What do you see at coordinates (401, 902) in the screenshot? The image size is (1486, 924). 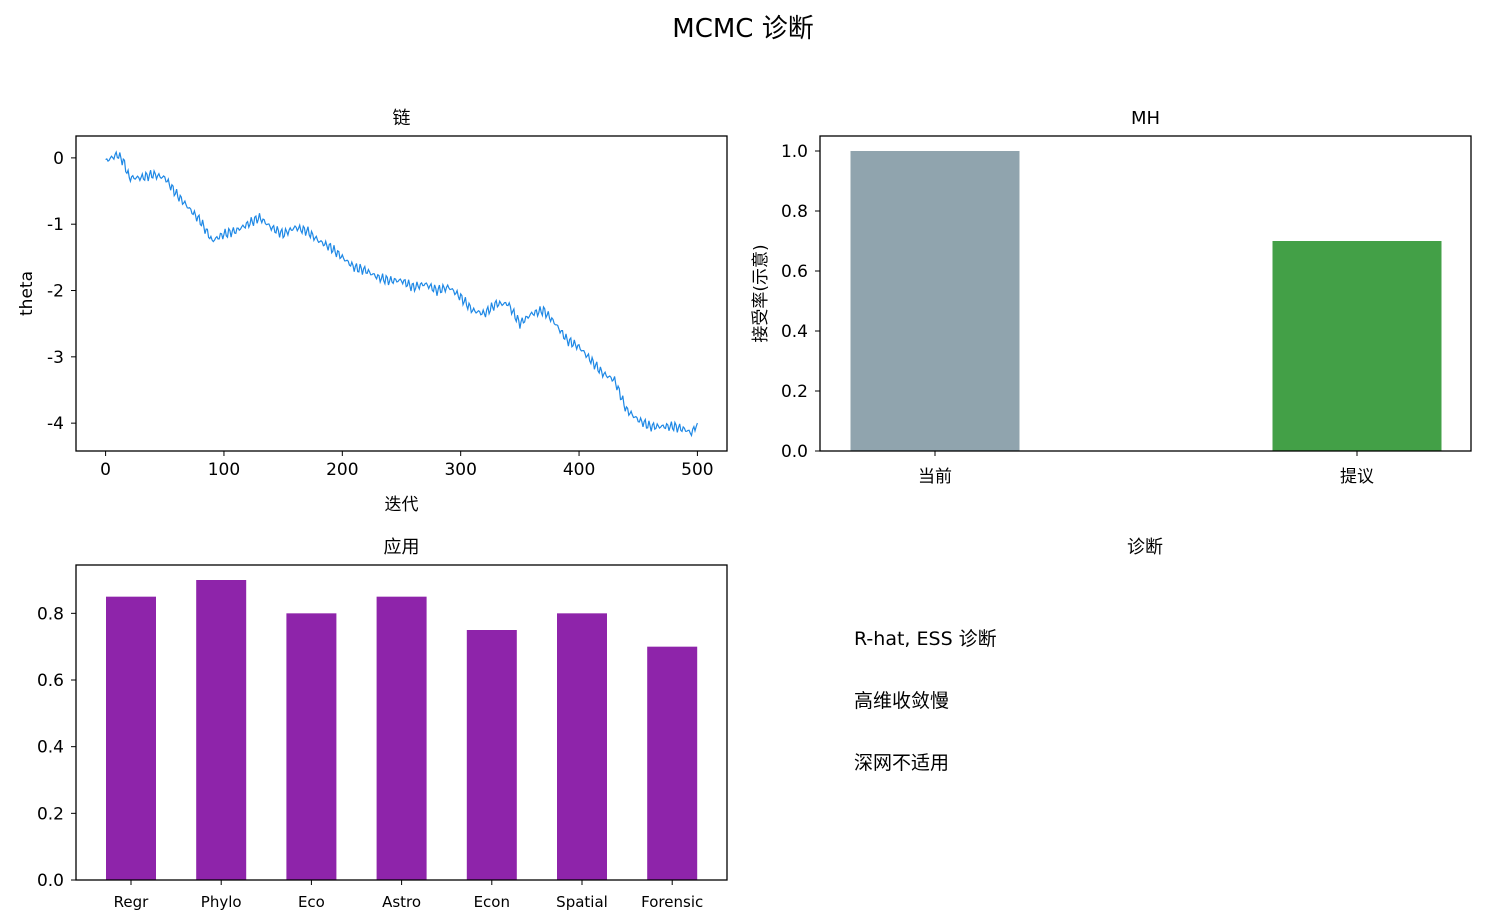 I see `x-tick-label: Astro` at bounding box center [401, 902].